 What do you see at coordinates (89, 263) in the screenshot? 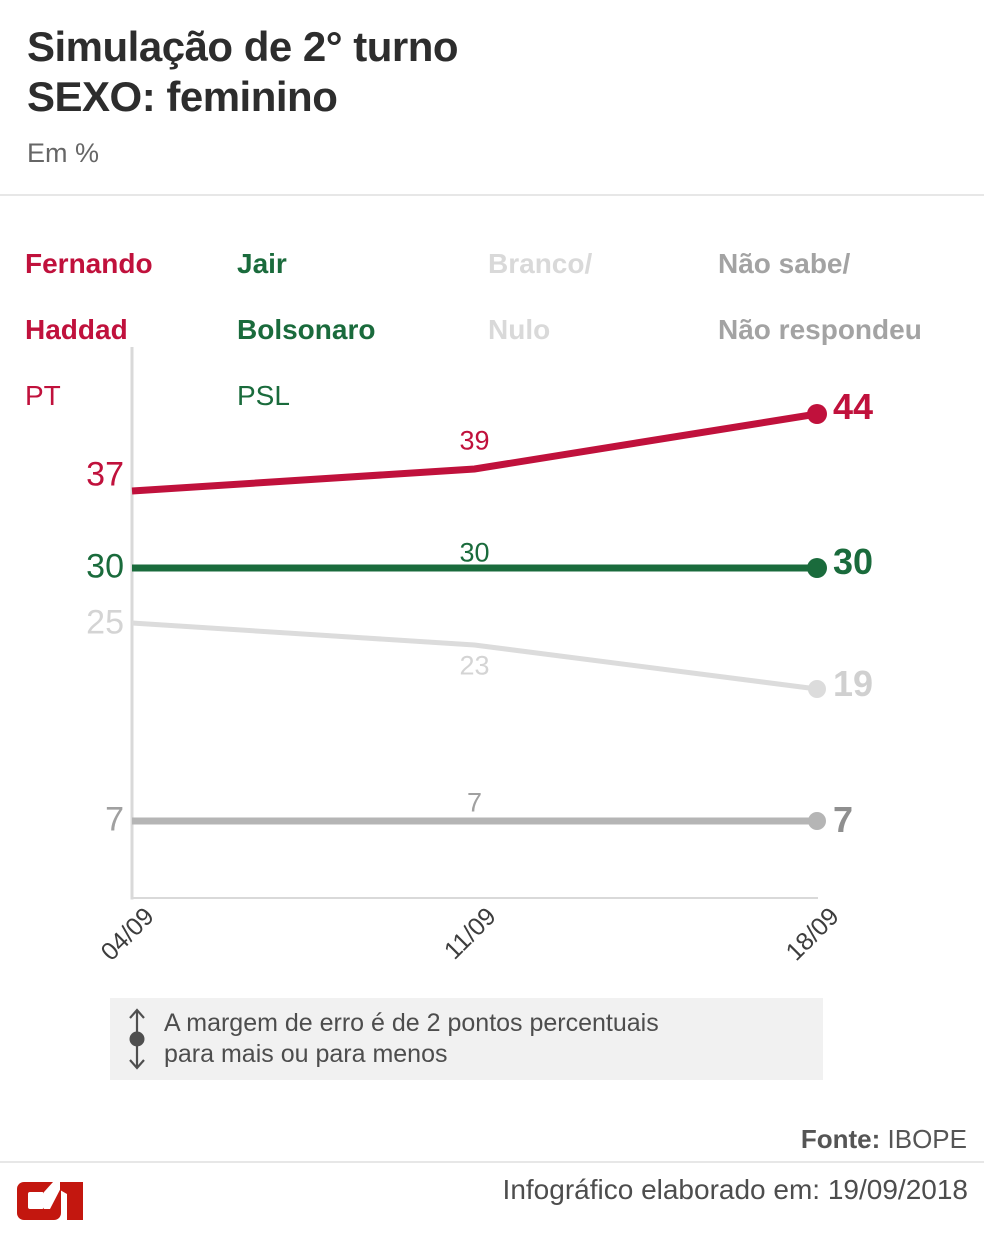
I see `legend-haddad-name-1: Fernando` at bounding box center [89, 263].